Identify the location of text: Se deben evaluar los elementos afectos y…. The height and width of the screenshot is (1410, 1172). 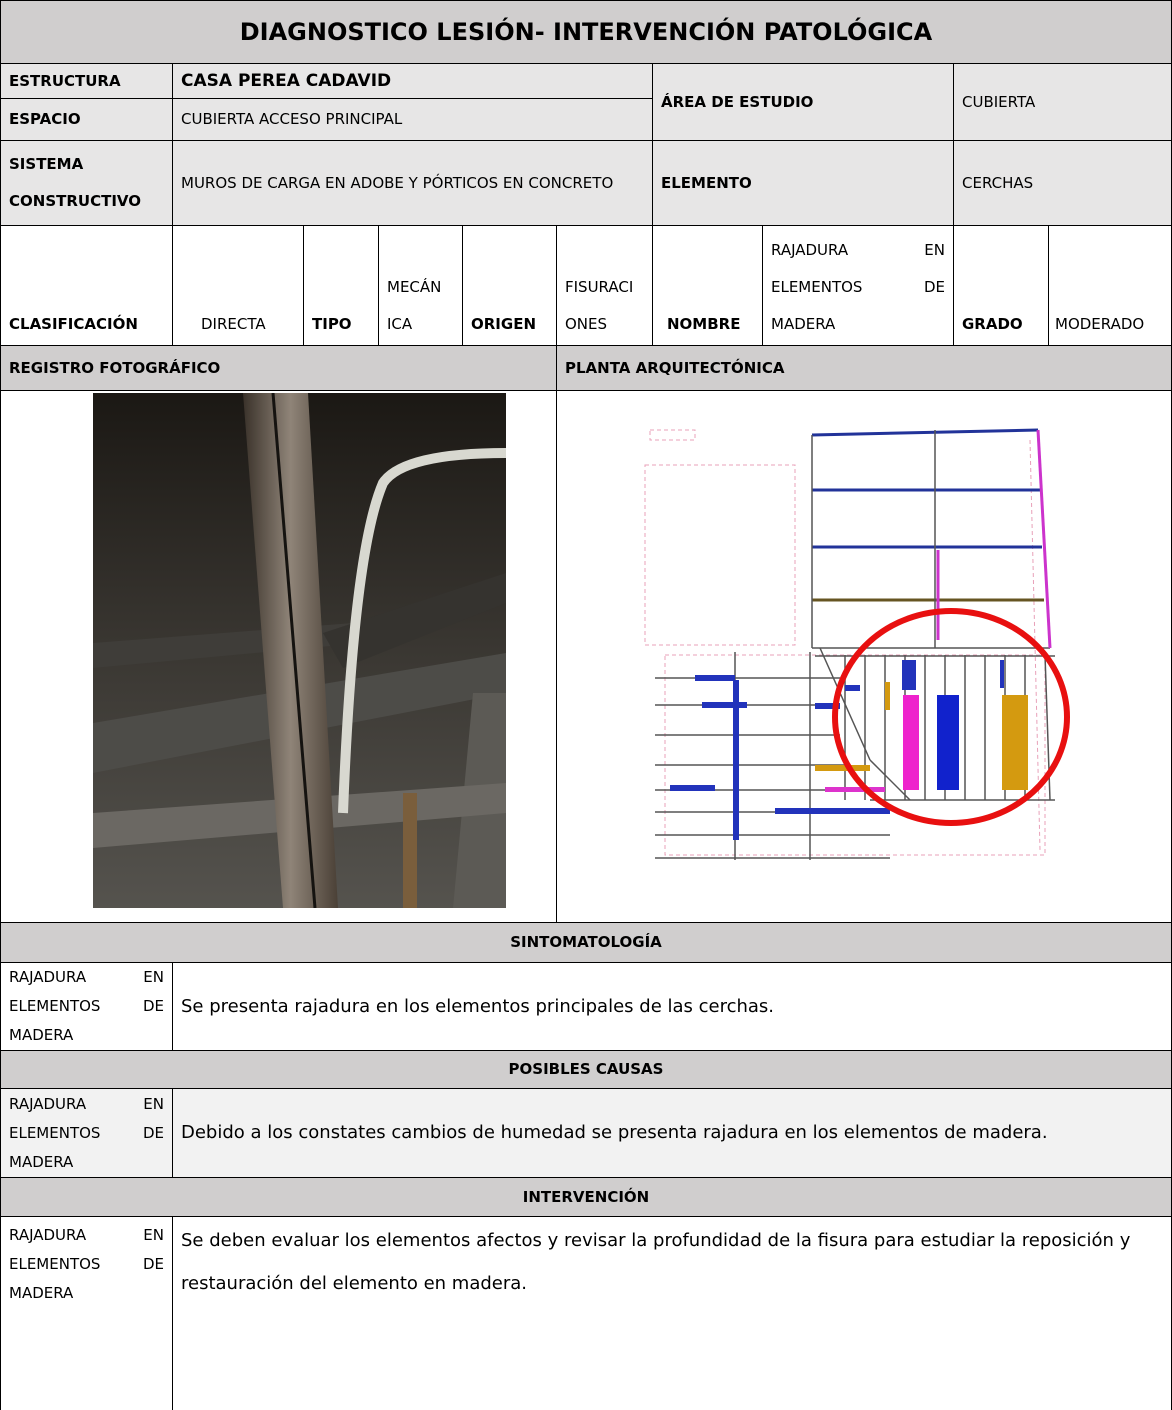
(672, 1313).